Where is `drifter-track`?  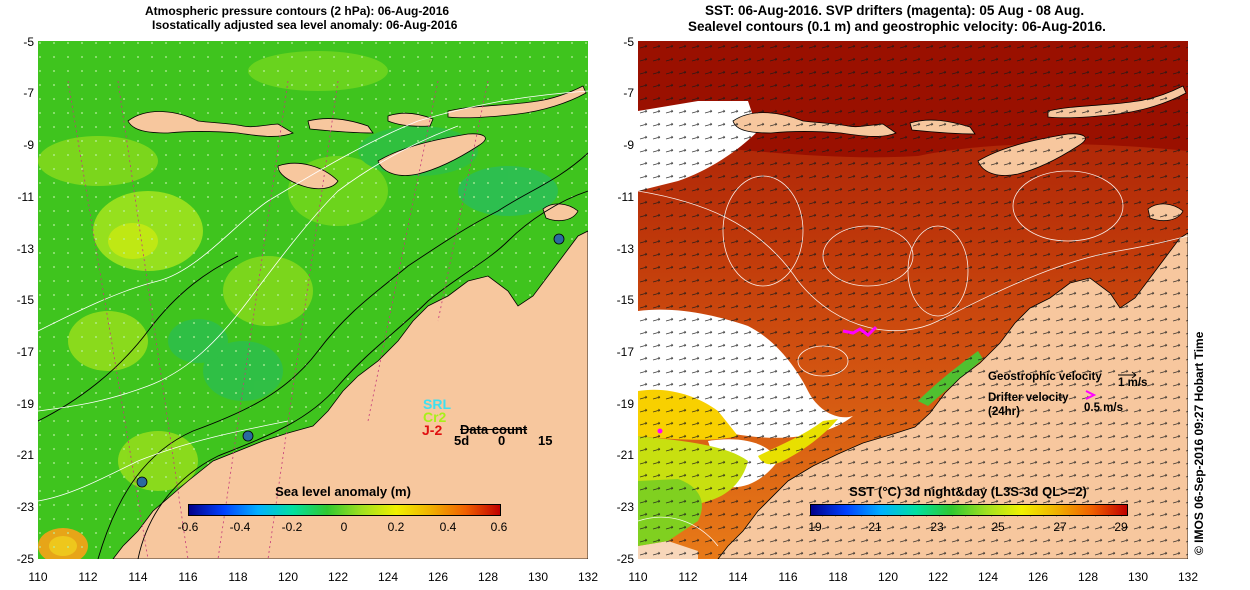 drifter-track is located at coordinates (860, 331).